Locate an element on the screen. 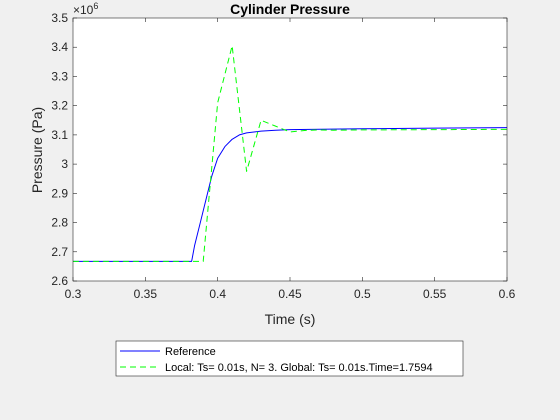 Image resolution: width=560 pixels, height=420 pixels. y-tick-label: 3.1 is located at coordinates (59, 135).